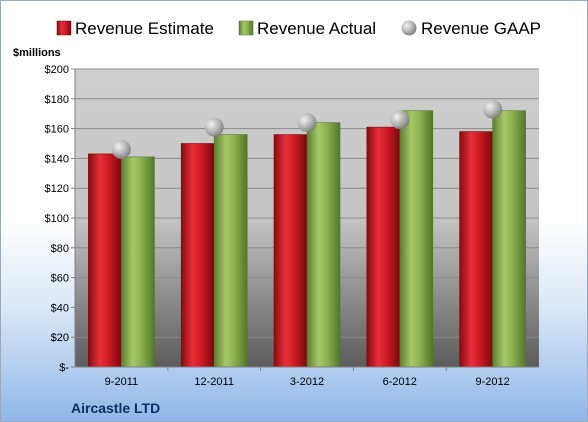  Describe the element at coordinates (60, 249) in the screenshot. I see `y-tick-label: $80` at that location.